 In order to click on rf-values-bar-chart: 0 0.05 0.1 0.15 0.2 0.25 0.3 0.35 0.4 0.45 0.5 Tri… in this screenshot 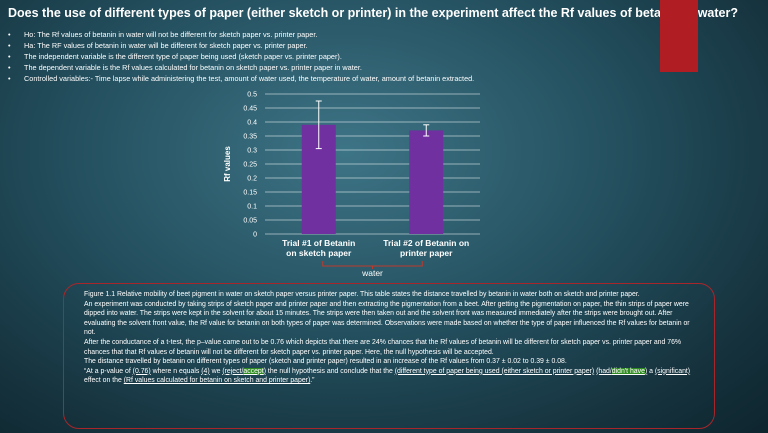, I will do `click(351, 185)`.